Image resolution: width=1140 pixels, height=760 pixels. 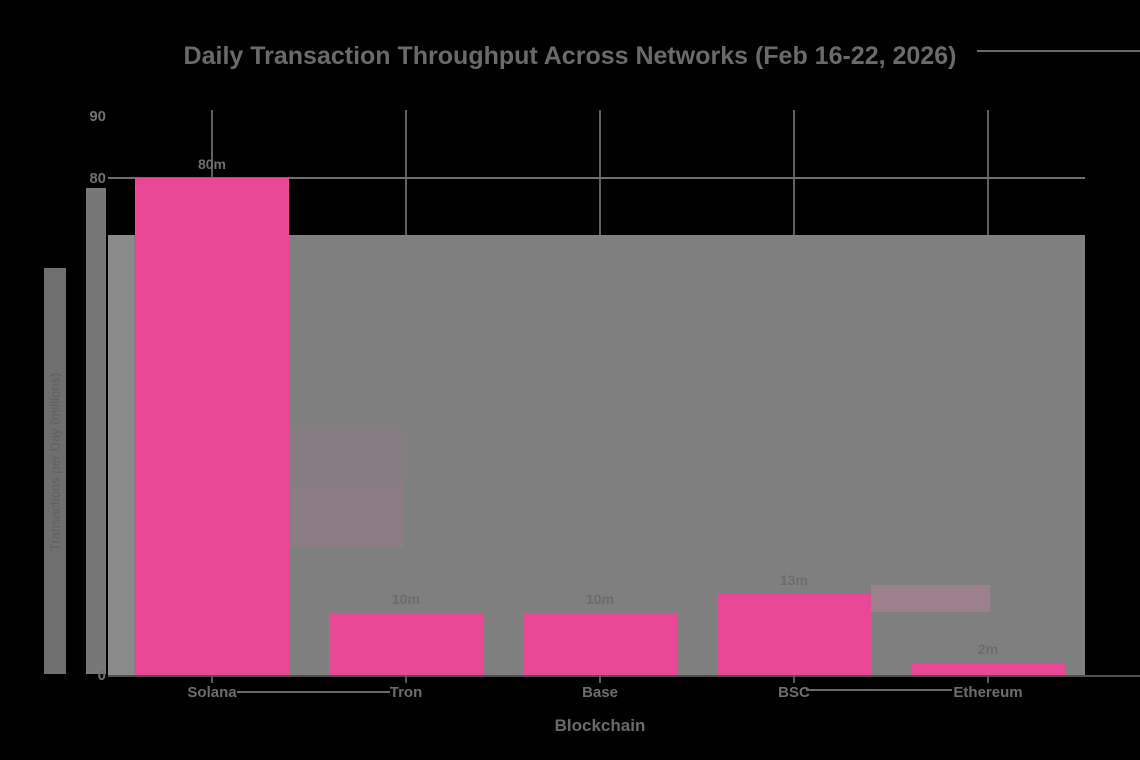 What do you see at coordinates (96, 431) in the screenshot?
I see `y-axis-tick-smear-column` at bounding box center [96, 431].